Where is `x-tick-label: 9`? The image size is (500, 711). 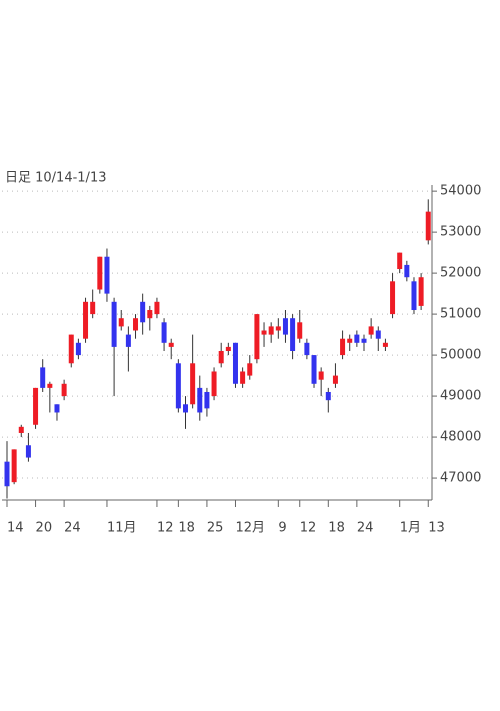 x-tick-label: 9 is located at coordinates (282, 528).